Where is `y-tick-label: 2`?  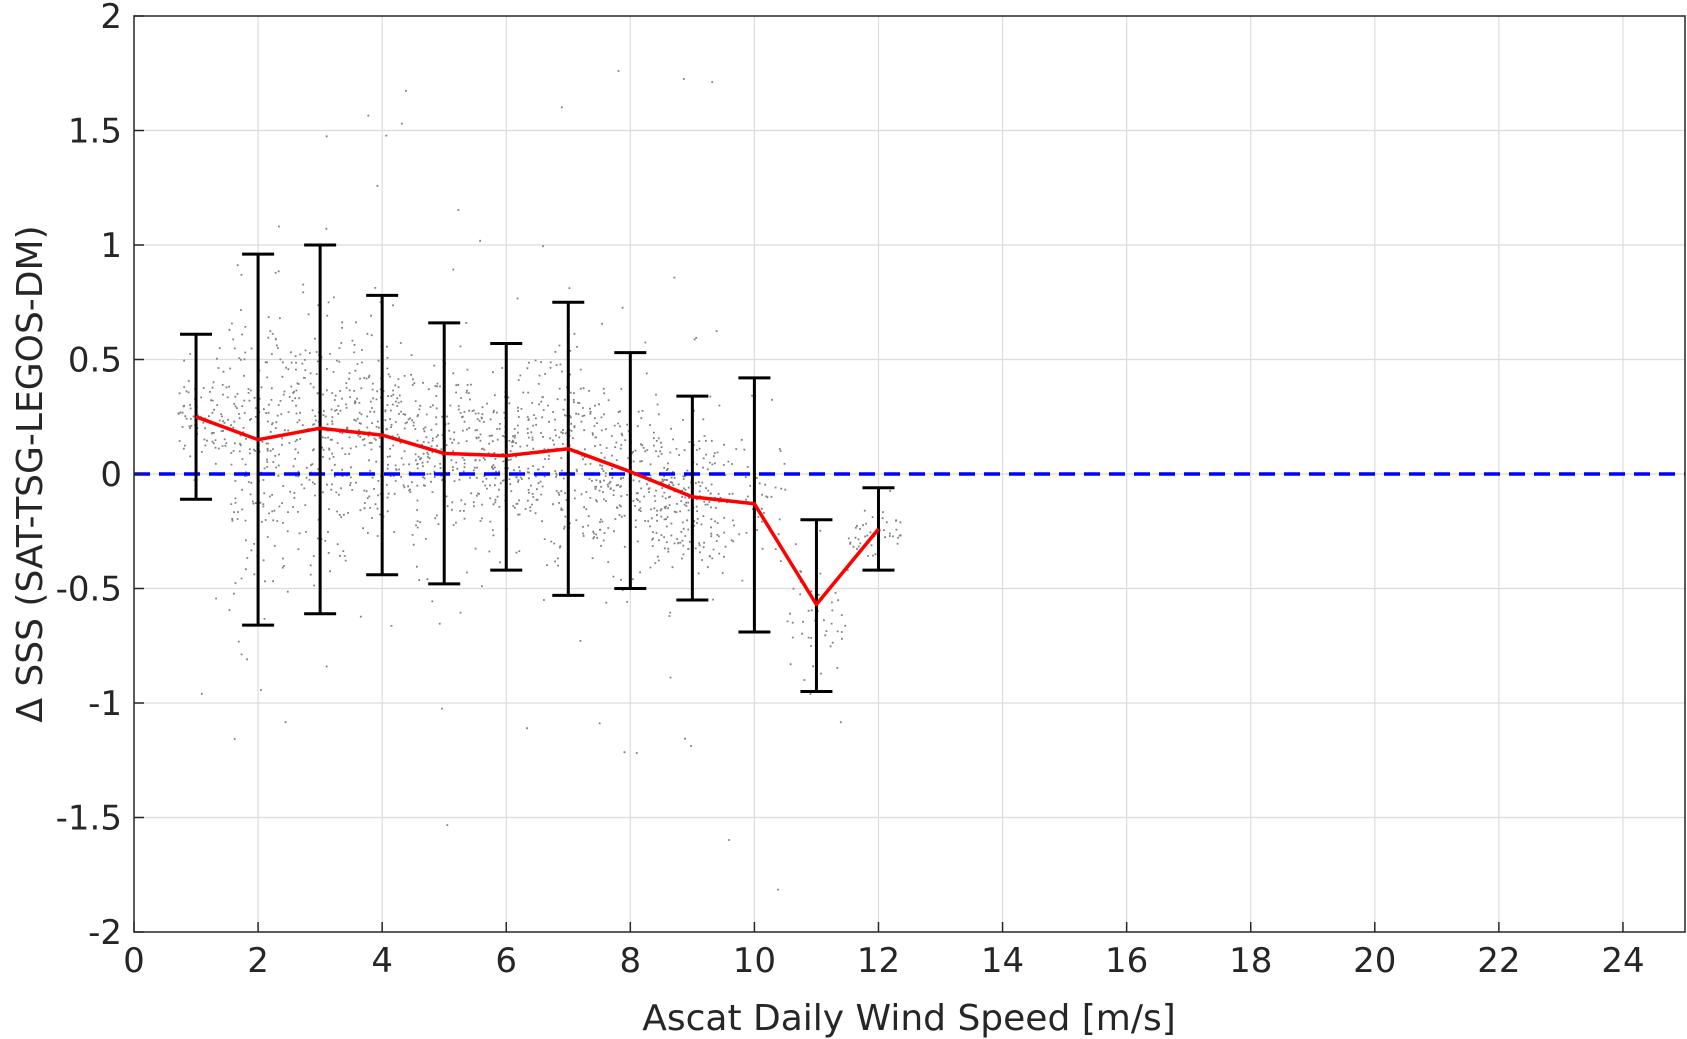 y-tick-label: 2 is located at coordinates (111, 18).